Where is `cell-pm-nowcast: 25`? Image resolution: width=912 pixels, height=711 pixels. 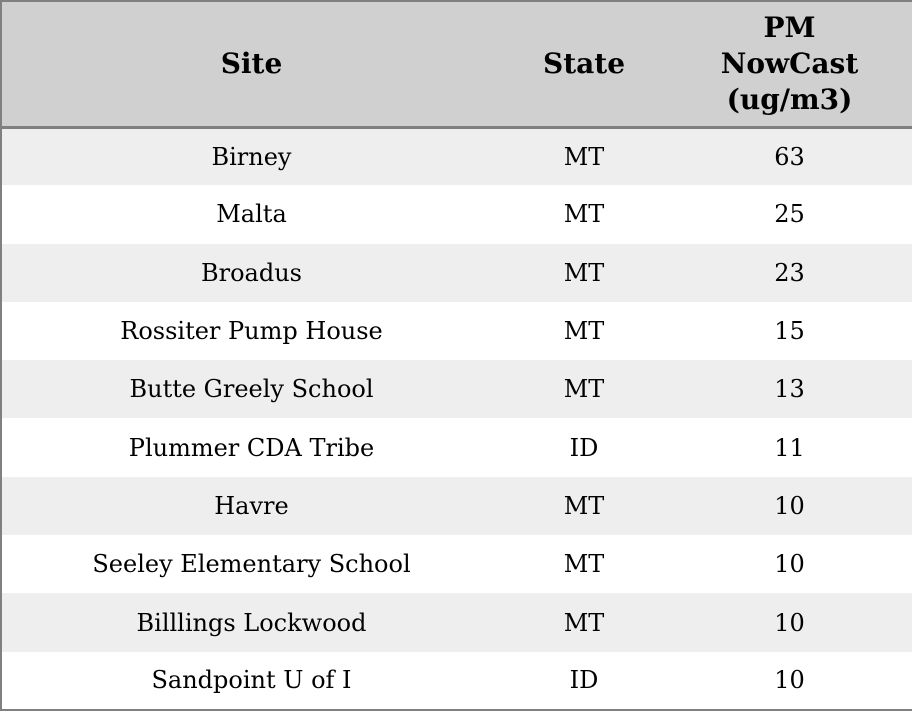 cell-pm-nowcast: 25 is located at coordinates (789, 214).